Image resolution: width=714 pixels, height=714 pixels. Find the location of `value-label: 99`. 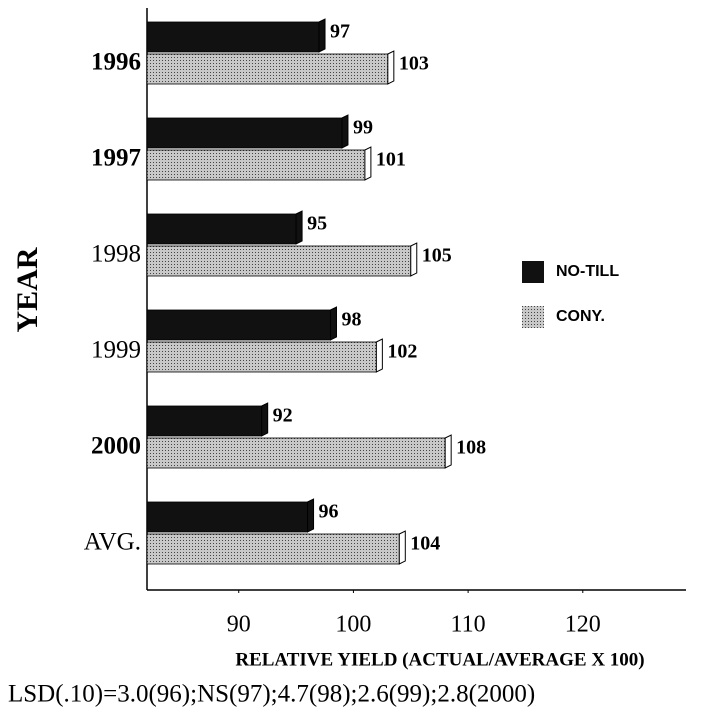

value-label: 99 is located at coordinates (363, 128).